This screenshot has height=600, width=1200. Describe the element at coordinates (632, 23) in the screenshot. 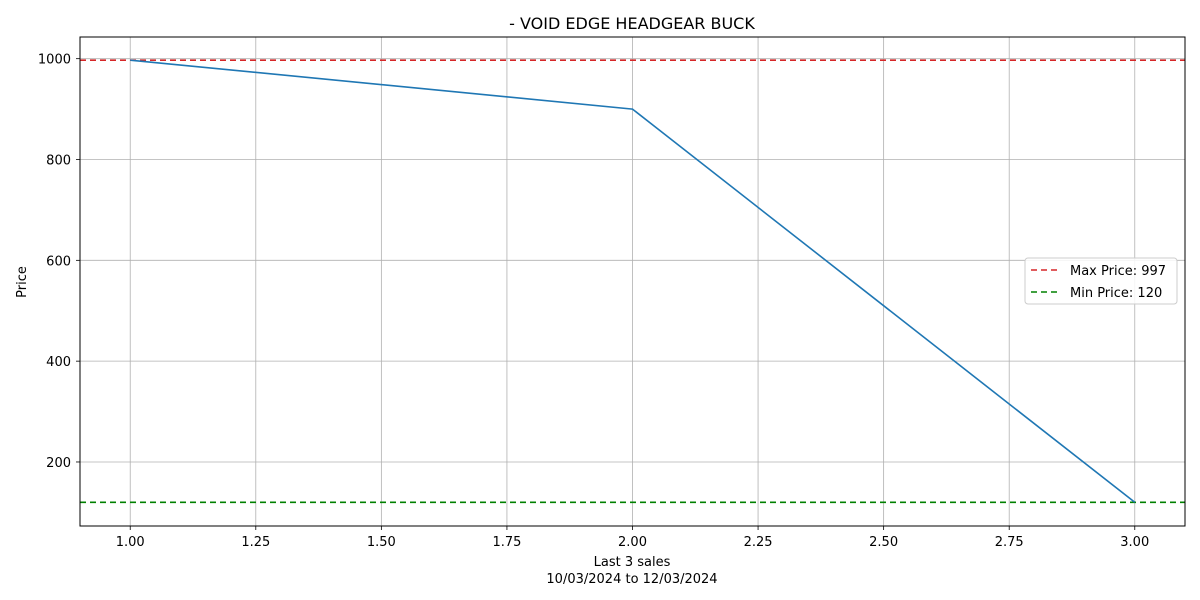

I see `chart-title: - VOID EDGE HEADGEAR BUCK` at that location.